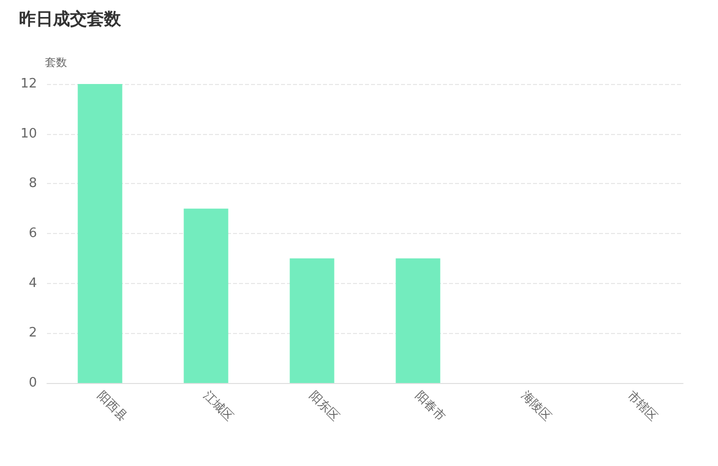 The width and height of the screenshot is (718, 466). What do you see at coordinates (56, 62) in the screenshot?
I see `y-axis-title: 套数` at bounding box center [56, 62].